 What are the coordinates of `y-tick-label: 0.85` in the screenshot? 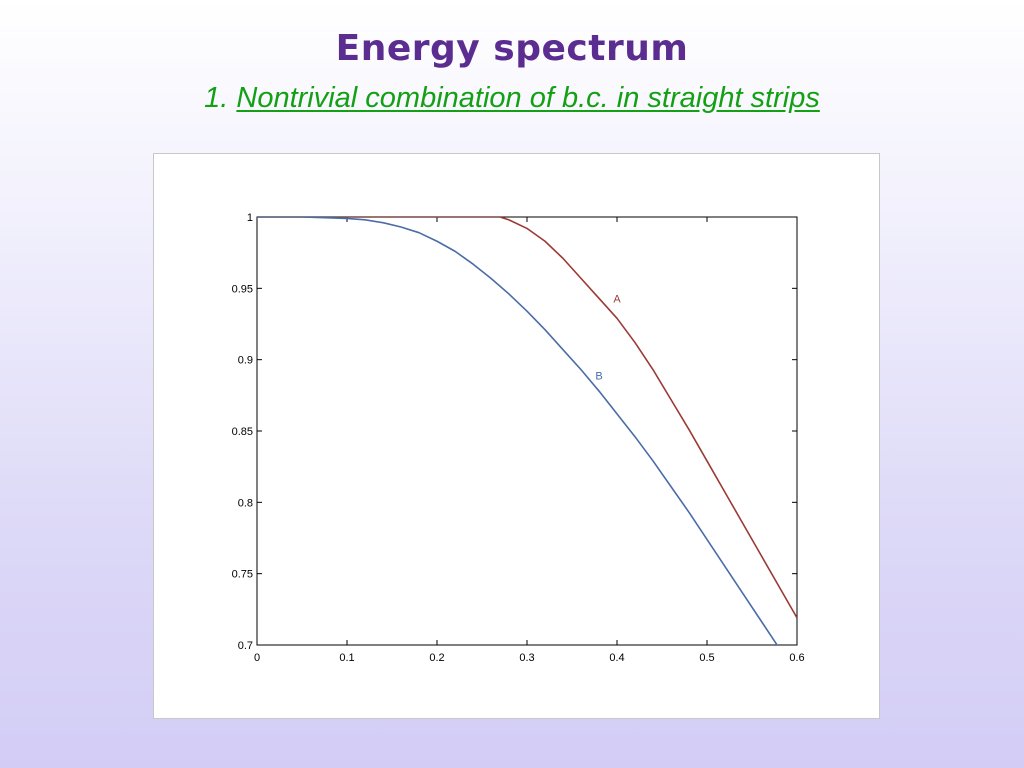 It's located at (242, 432).